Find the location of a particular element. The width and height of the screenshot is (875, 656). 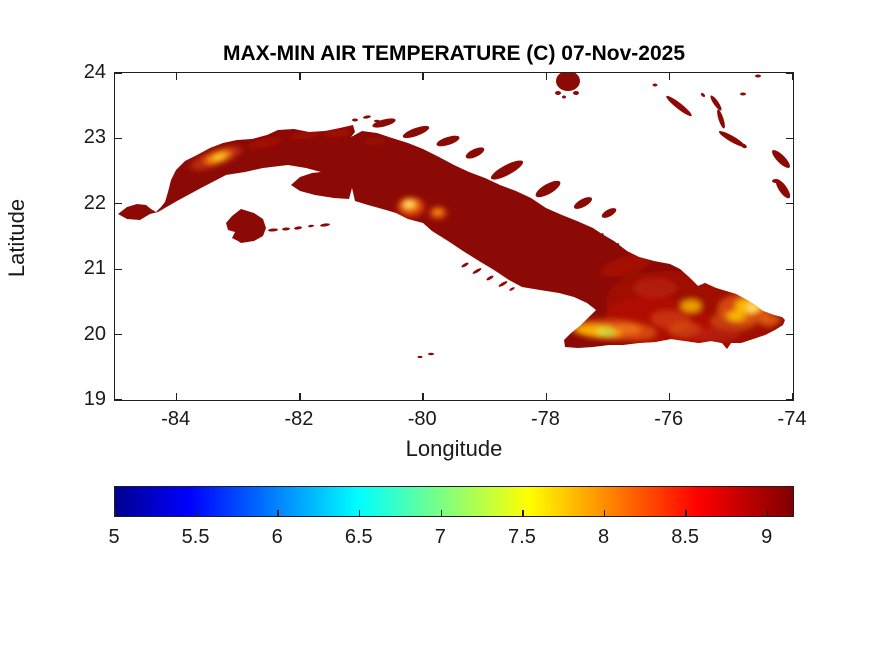

x-tick-label: -78 is located at coordinates (545, 419).